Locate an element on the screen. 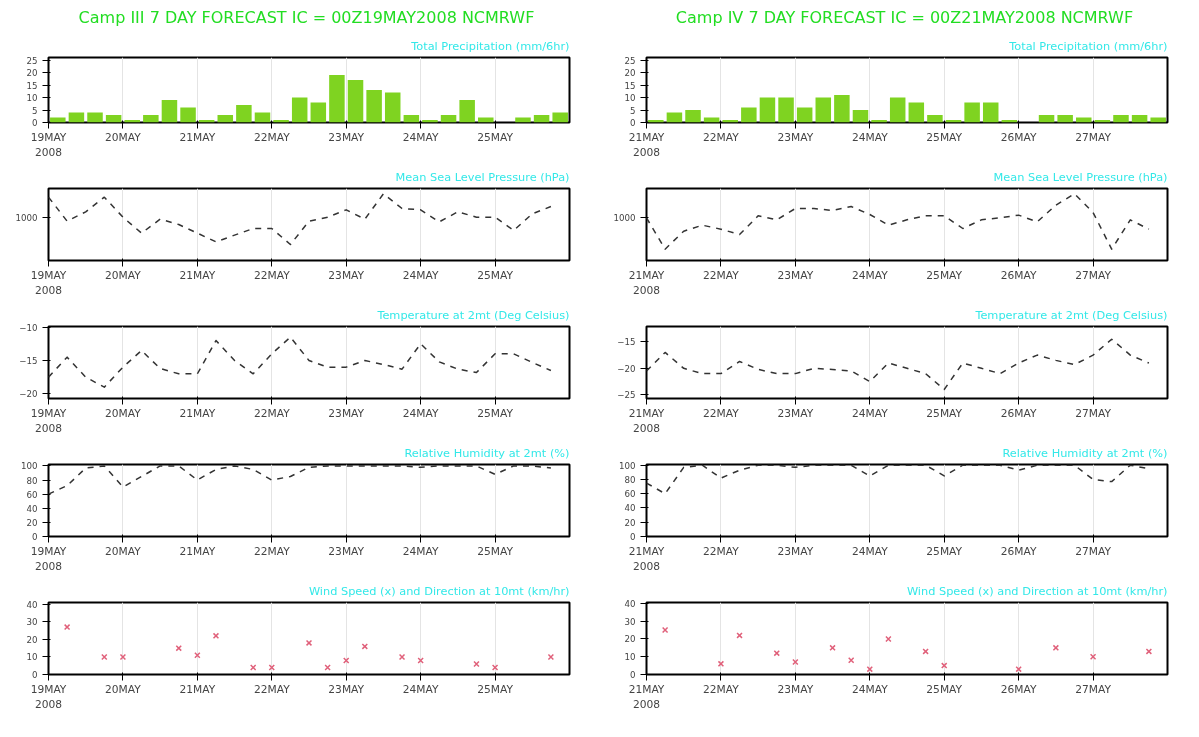 The width and height of the screenshot is (1199, 737). chart-title: Wind Speed (x) and Direction at 10mt (km/hr) is located at coordinates (439, 590).